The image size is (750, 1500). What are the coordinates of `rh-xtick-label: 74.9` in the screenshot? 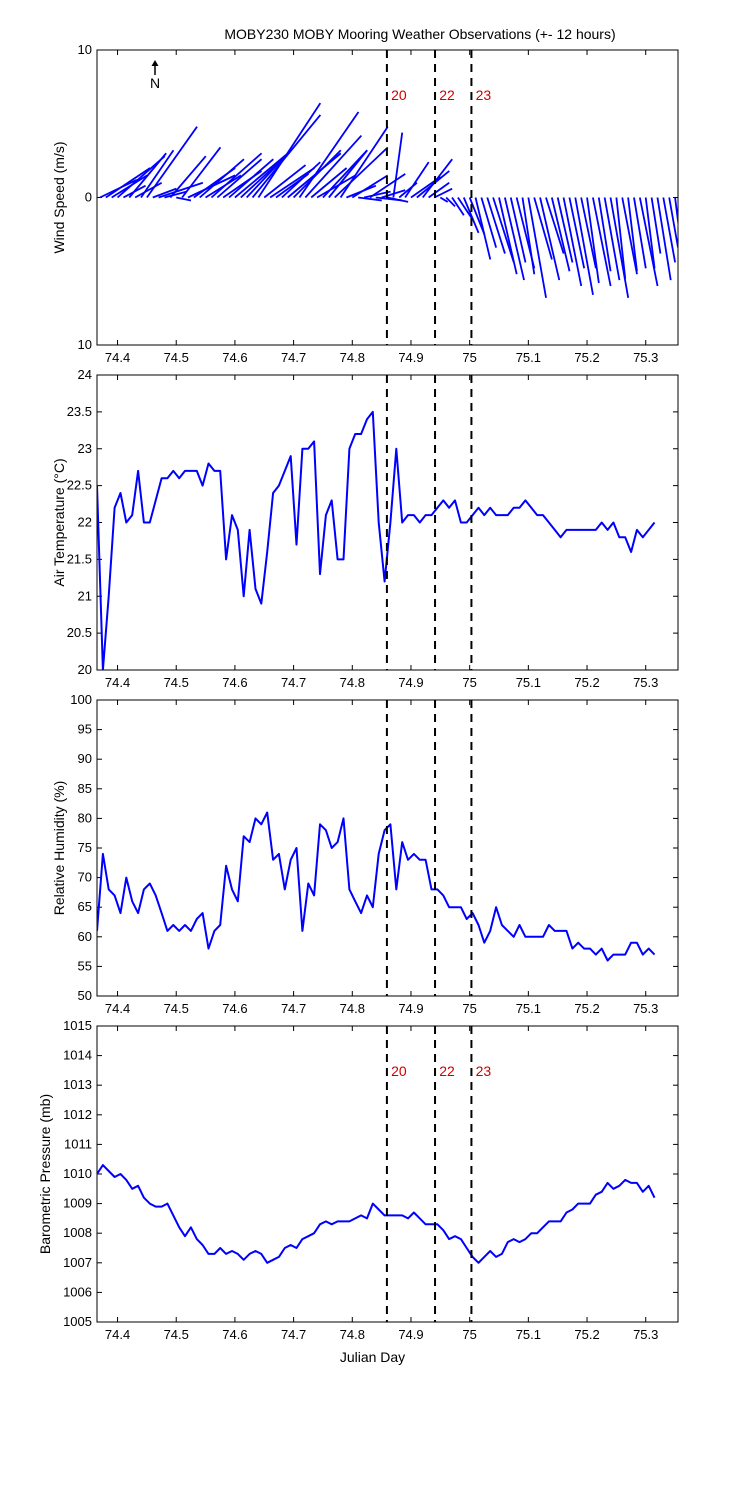 It's located at (410, 1008).